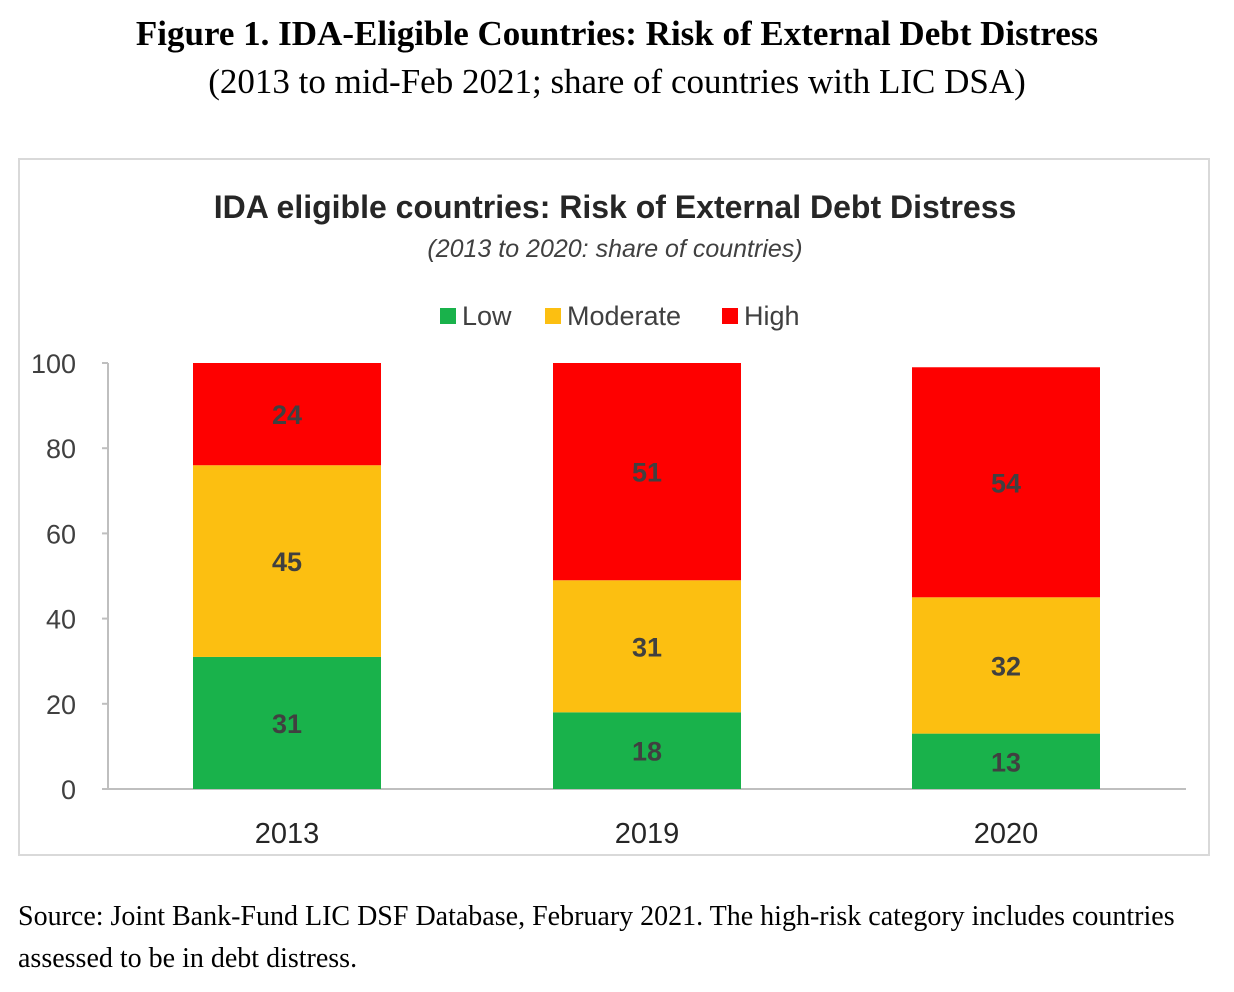 This screenshot has height=992, width=1234. What do you see at coordinates (448, 316) in the screenshot?
I see `legend-swatch-low` at bounding box center [448, 316].